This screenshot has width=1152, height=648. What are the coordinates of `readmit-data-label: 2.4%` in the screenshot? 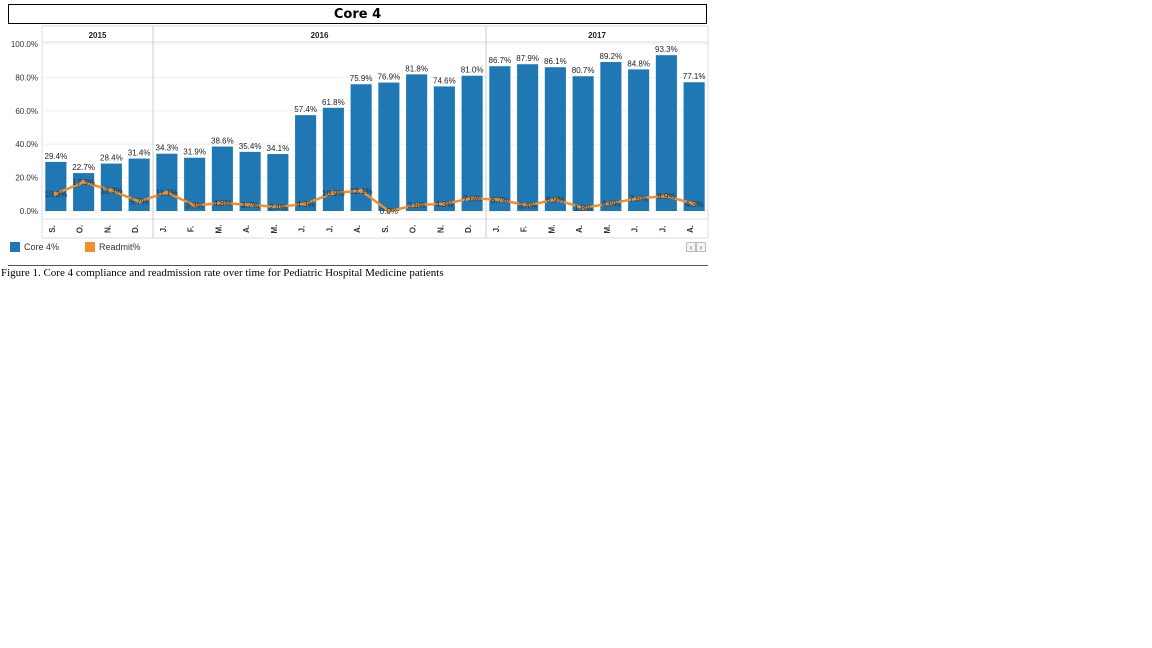 It's located at (278, 207).